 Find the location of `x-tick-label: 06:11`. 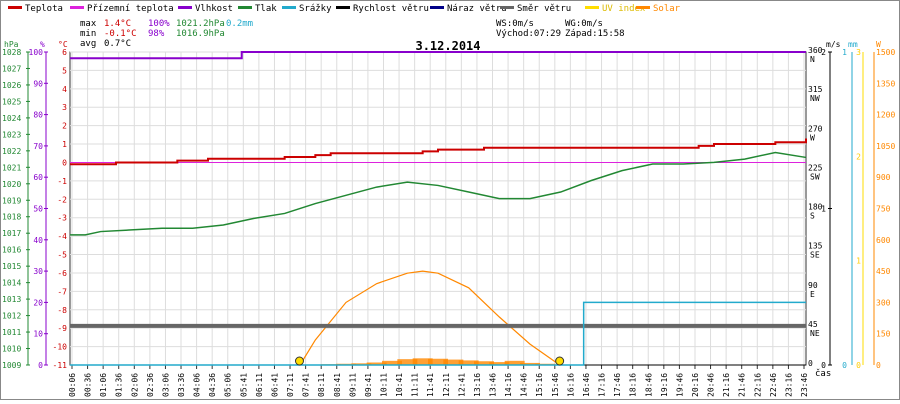

x-tick-label: 06:11 is located at coordinates (259, 385).